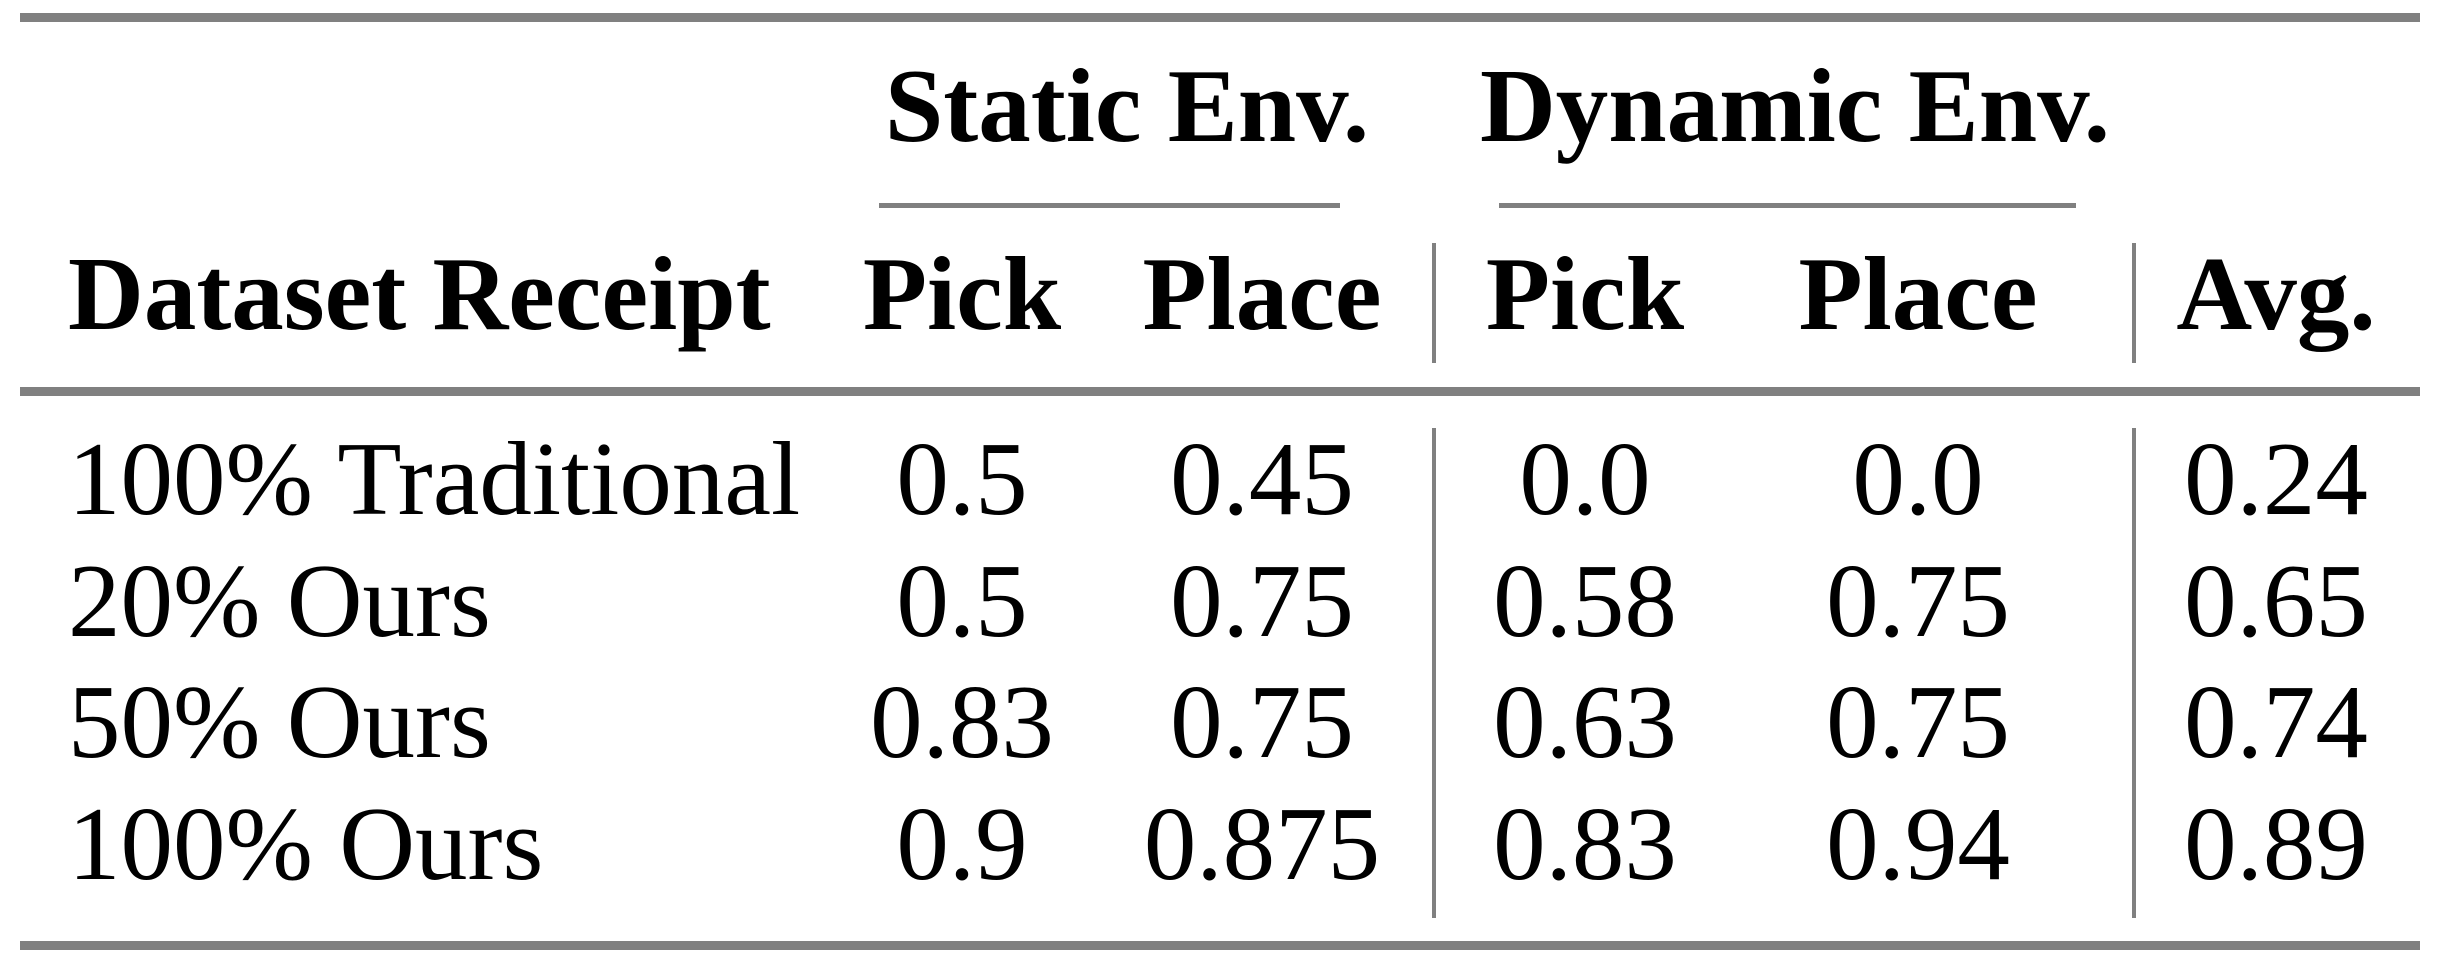 This screenshot has height=966, width=2440. What do you see at coordinates (2276, 843) in the screenshot?
I see `cell-avg: 0.89` at bounding box center [2276, 843].